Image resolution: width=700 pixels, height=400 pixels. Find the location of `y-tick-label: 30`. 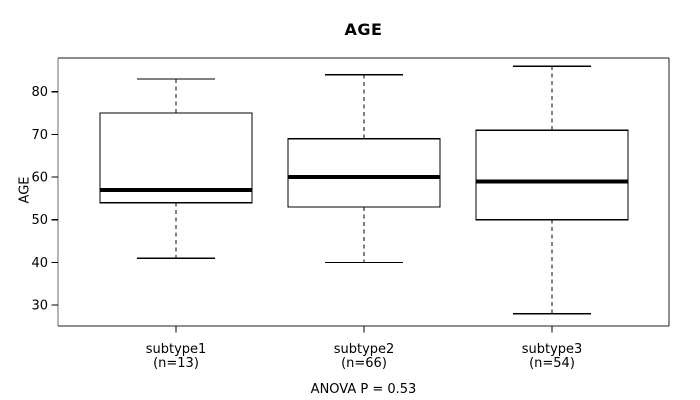

y-tick-label: 30 is located at coordinates (39, 306).